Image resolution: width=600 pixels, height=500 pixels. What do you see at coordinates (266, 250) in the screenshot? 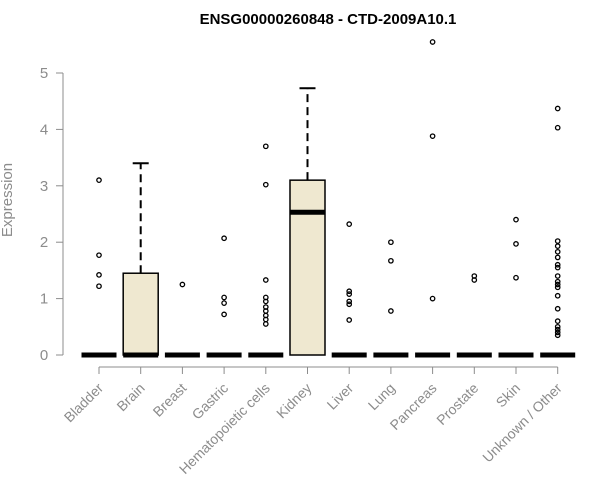
I see `box-hematopoietic-cells` at bounding box center [266, 250].